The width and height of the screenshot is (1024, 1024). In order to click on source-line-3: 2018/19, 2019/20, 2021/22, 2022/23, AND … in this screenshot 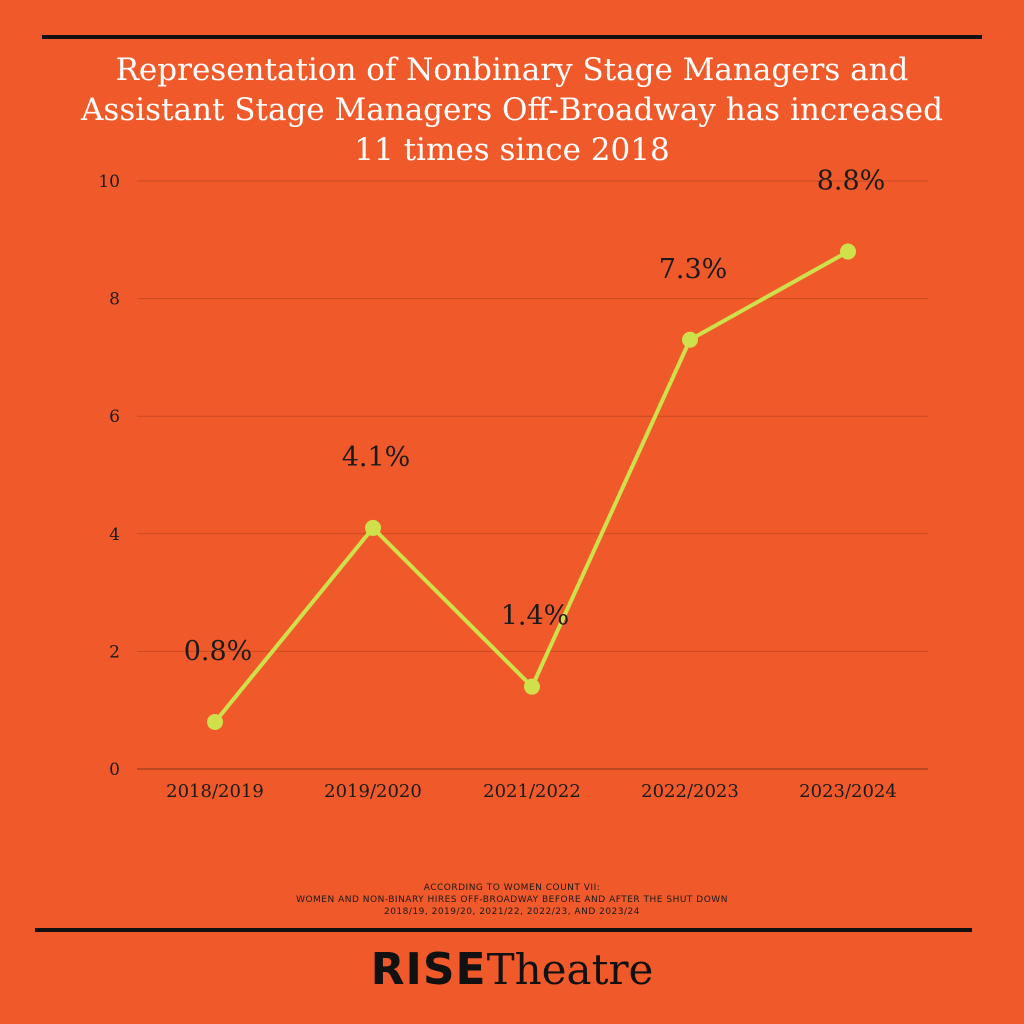, I will do `click(511, 912)`.